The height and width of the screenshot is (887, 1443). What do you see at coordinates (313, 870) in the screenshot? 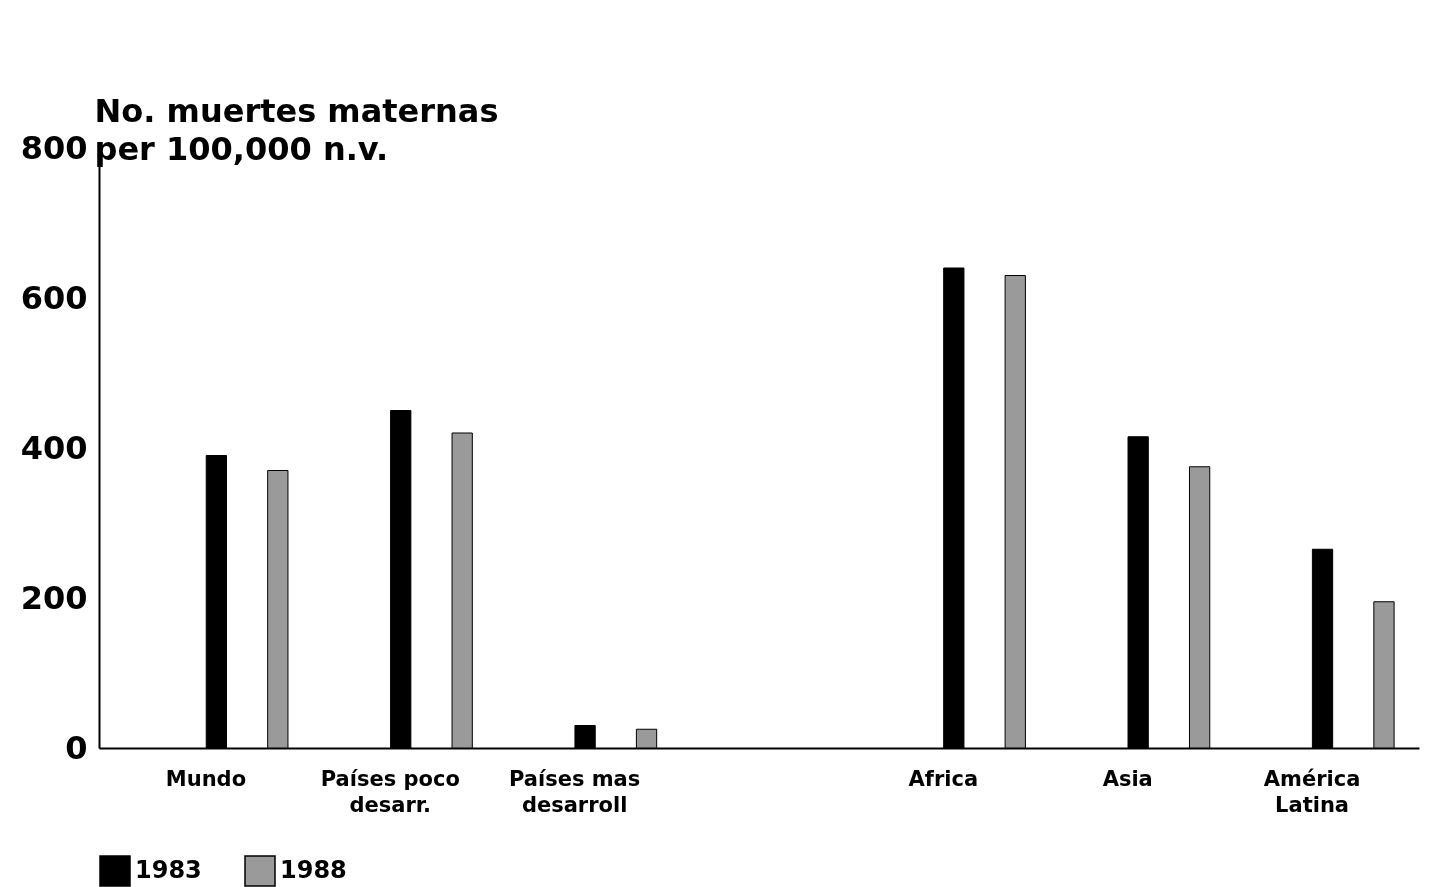
I see `legend-label: 1988` at bounding box center [313, 870].